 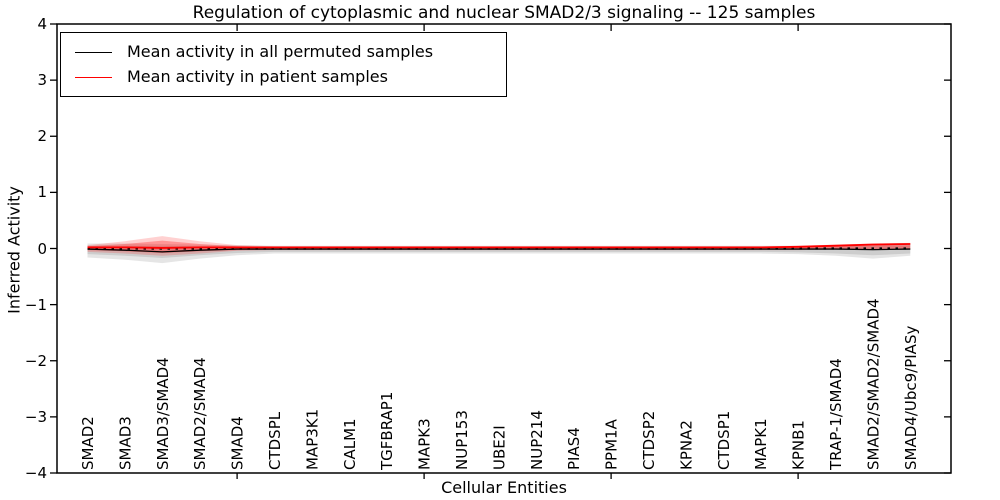 What do you see at coordinates (312, 439) in the screenshot?
I see `x-tick-label: MAP3K1` at bounding box center [312, 439].